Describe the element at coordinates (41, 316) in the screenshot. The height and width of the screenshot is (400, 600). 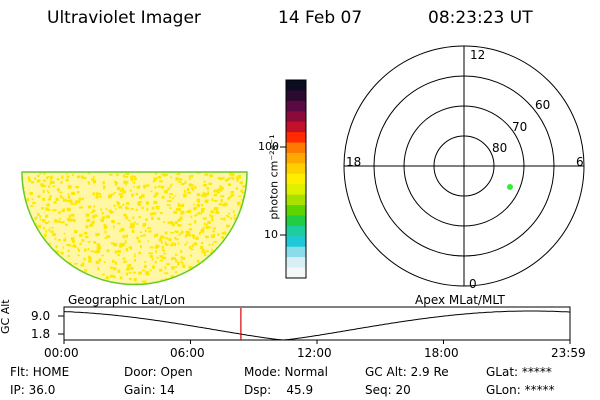
I see `y-tick-label-9: 9.0` at that location.